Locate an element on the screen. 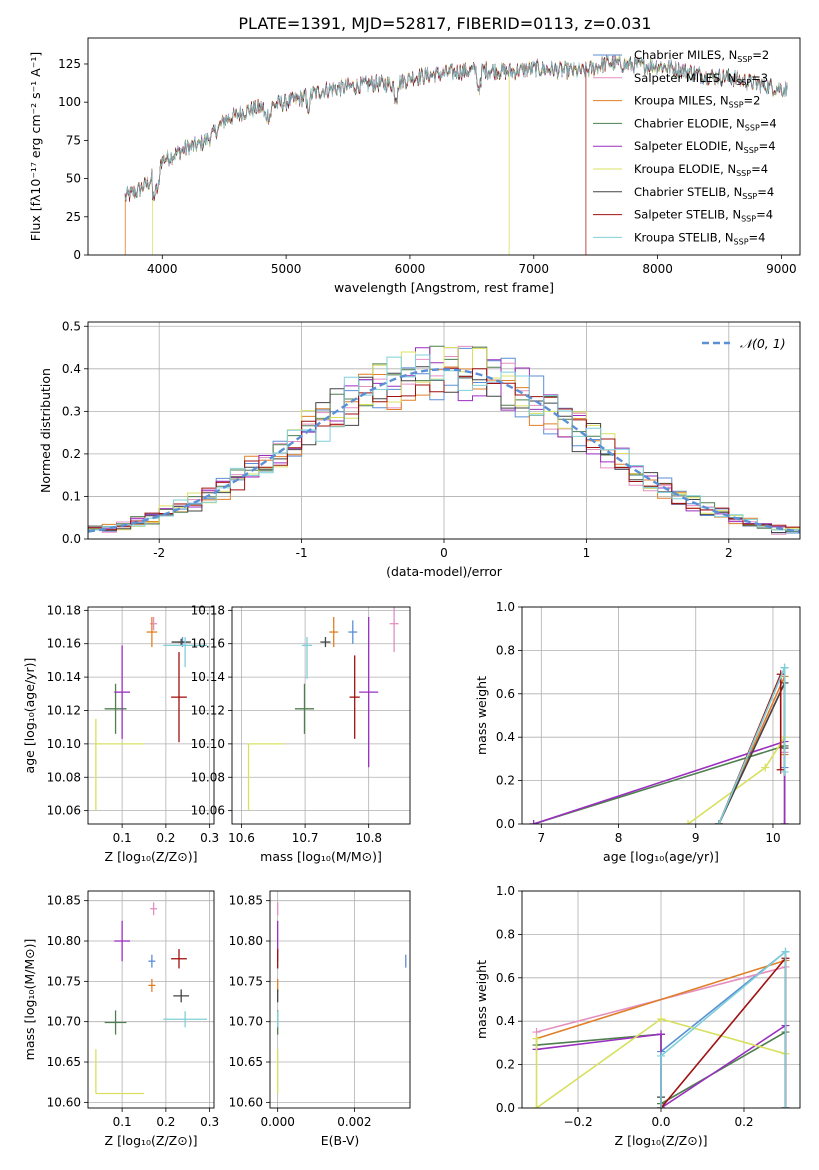 This screenshot has height=1170, width=819. y-tick-label: 50 is located at coordinates (73, 179).